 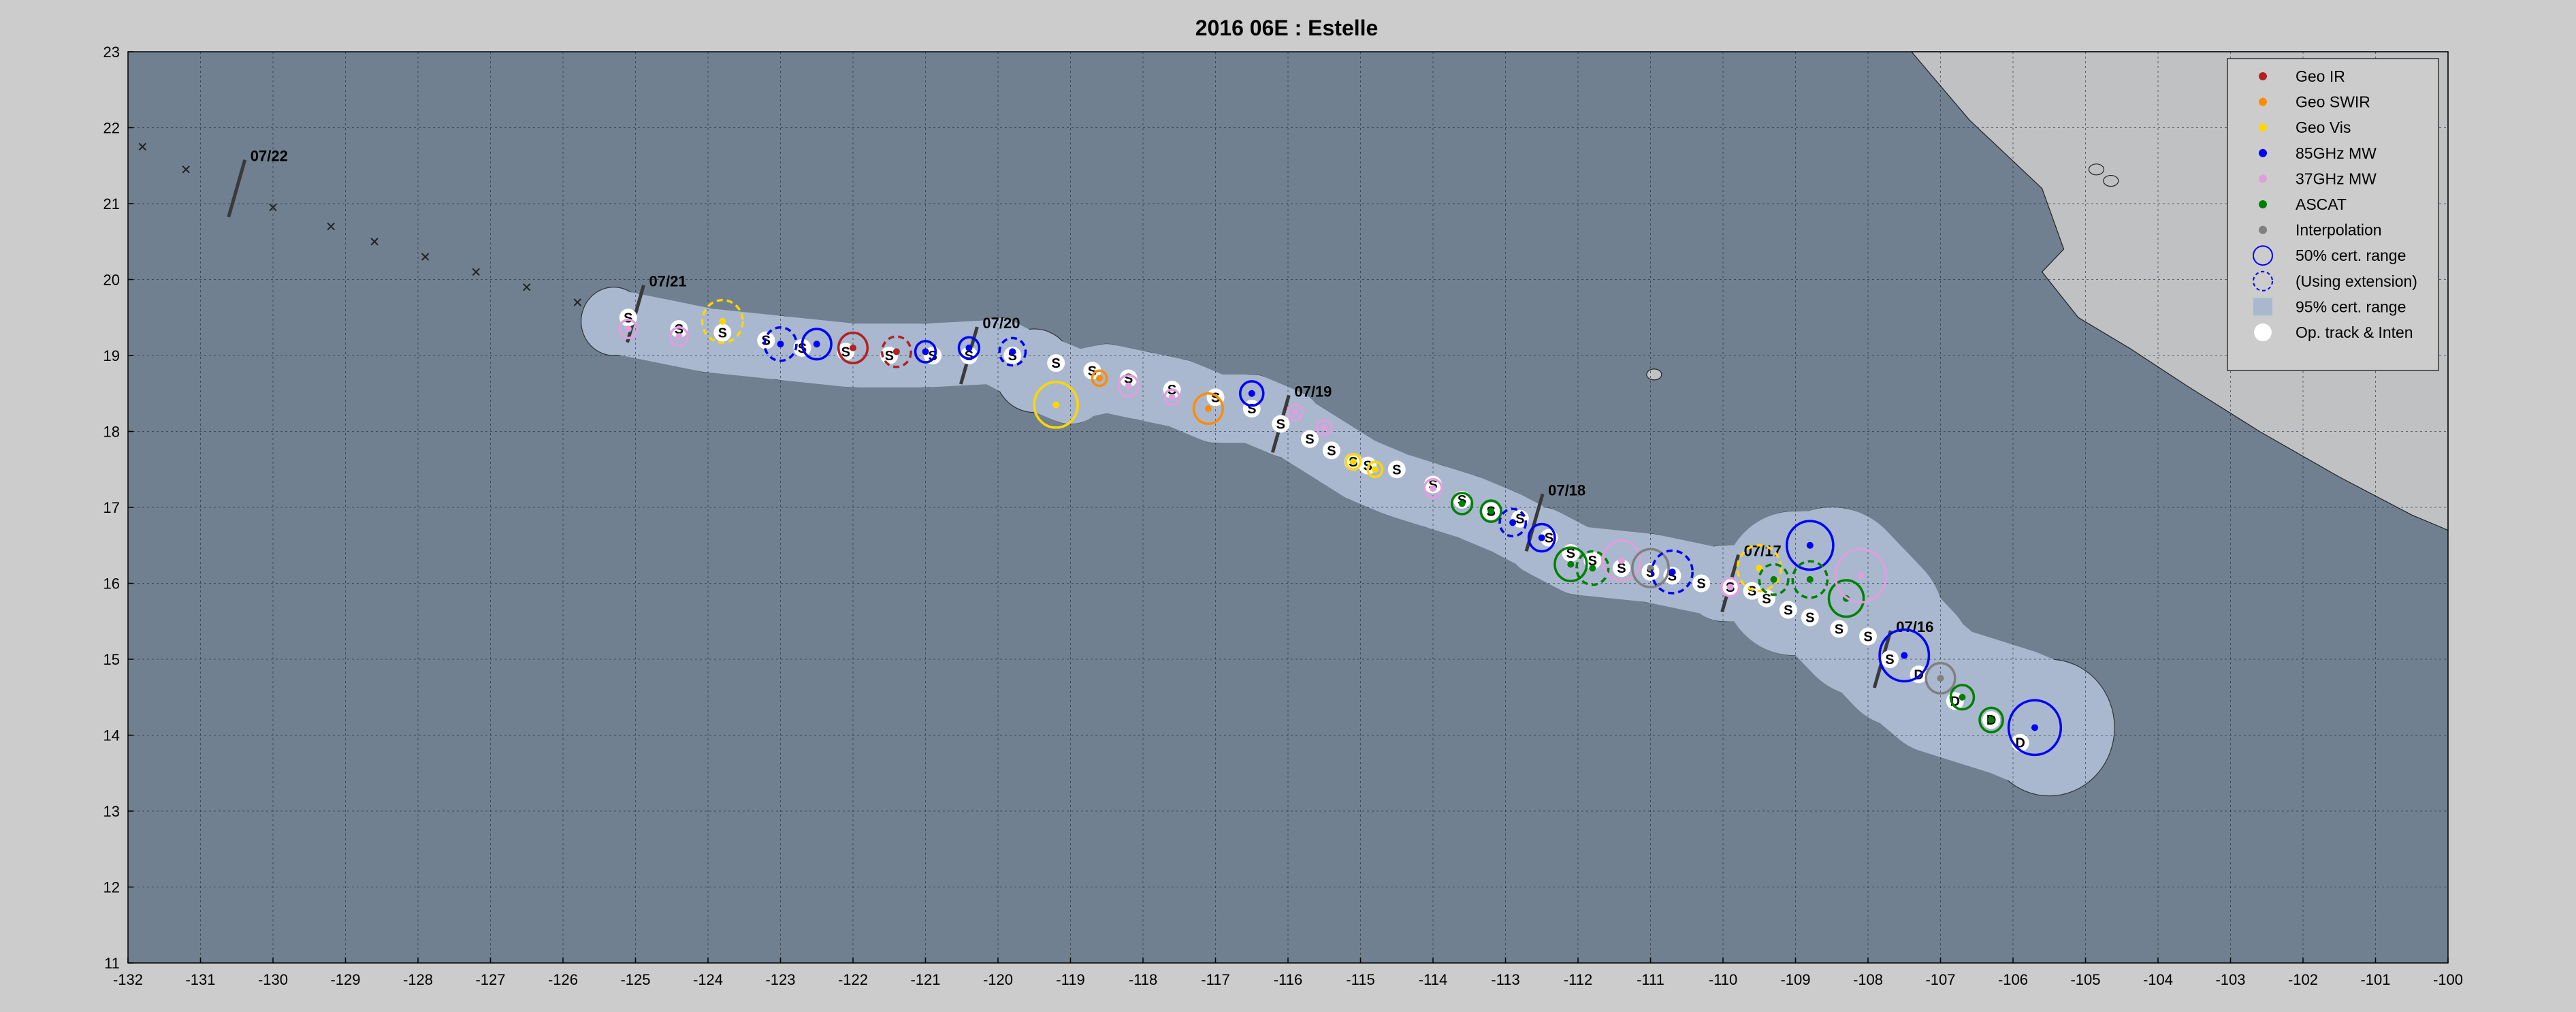 What do you see at coordinates (2230, 979) in the screenshot?
I see `x-tick-label: -103` at bounding box center [2230, 979].